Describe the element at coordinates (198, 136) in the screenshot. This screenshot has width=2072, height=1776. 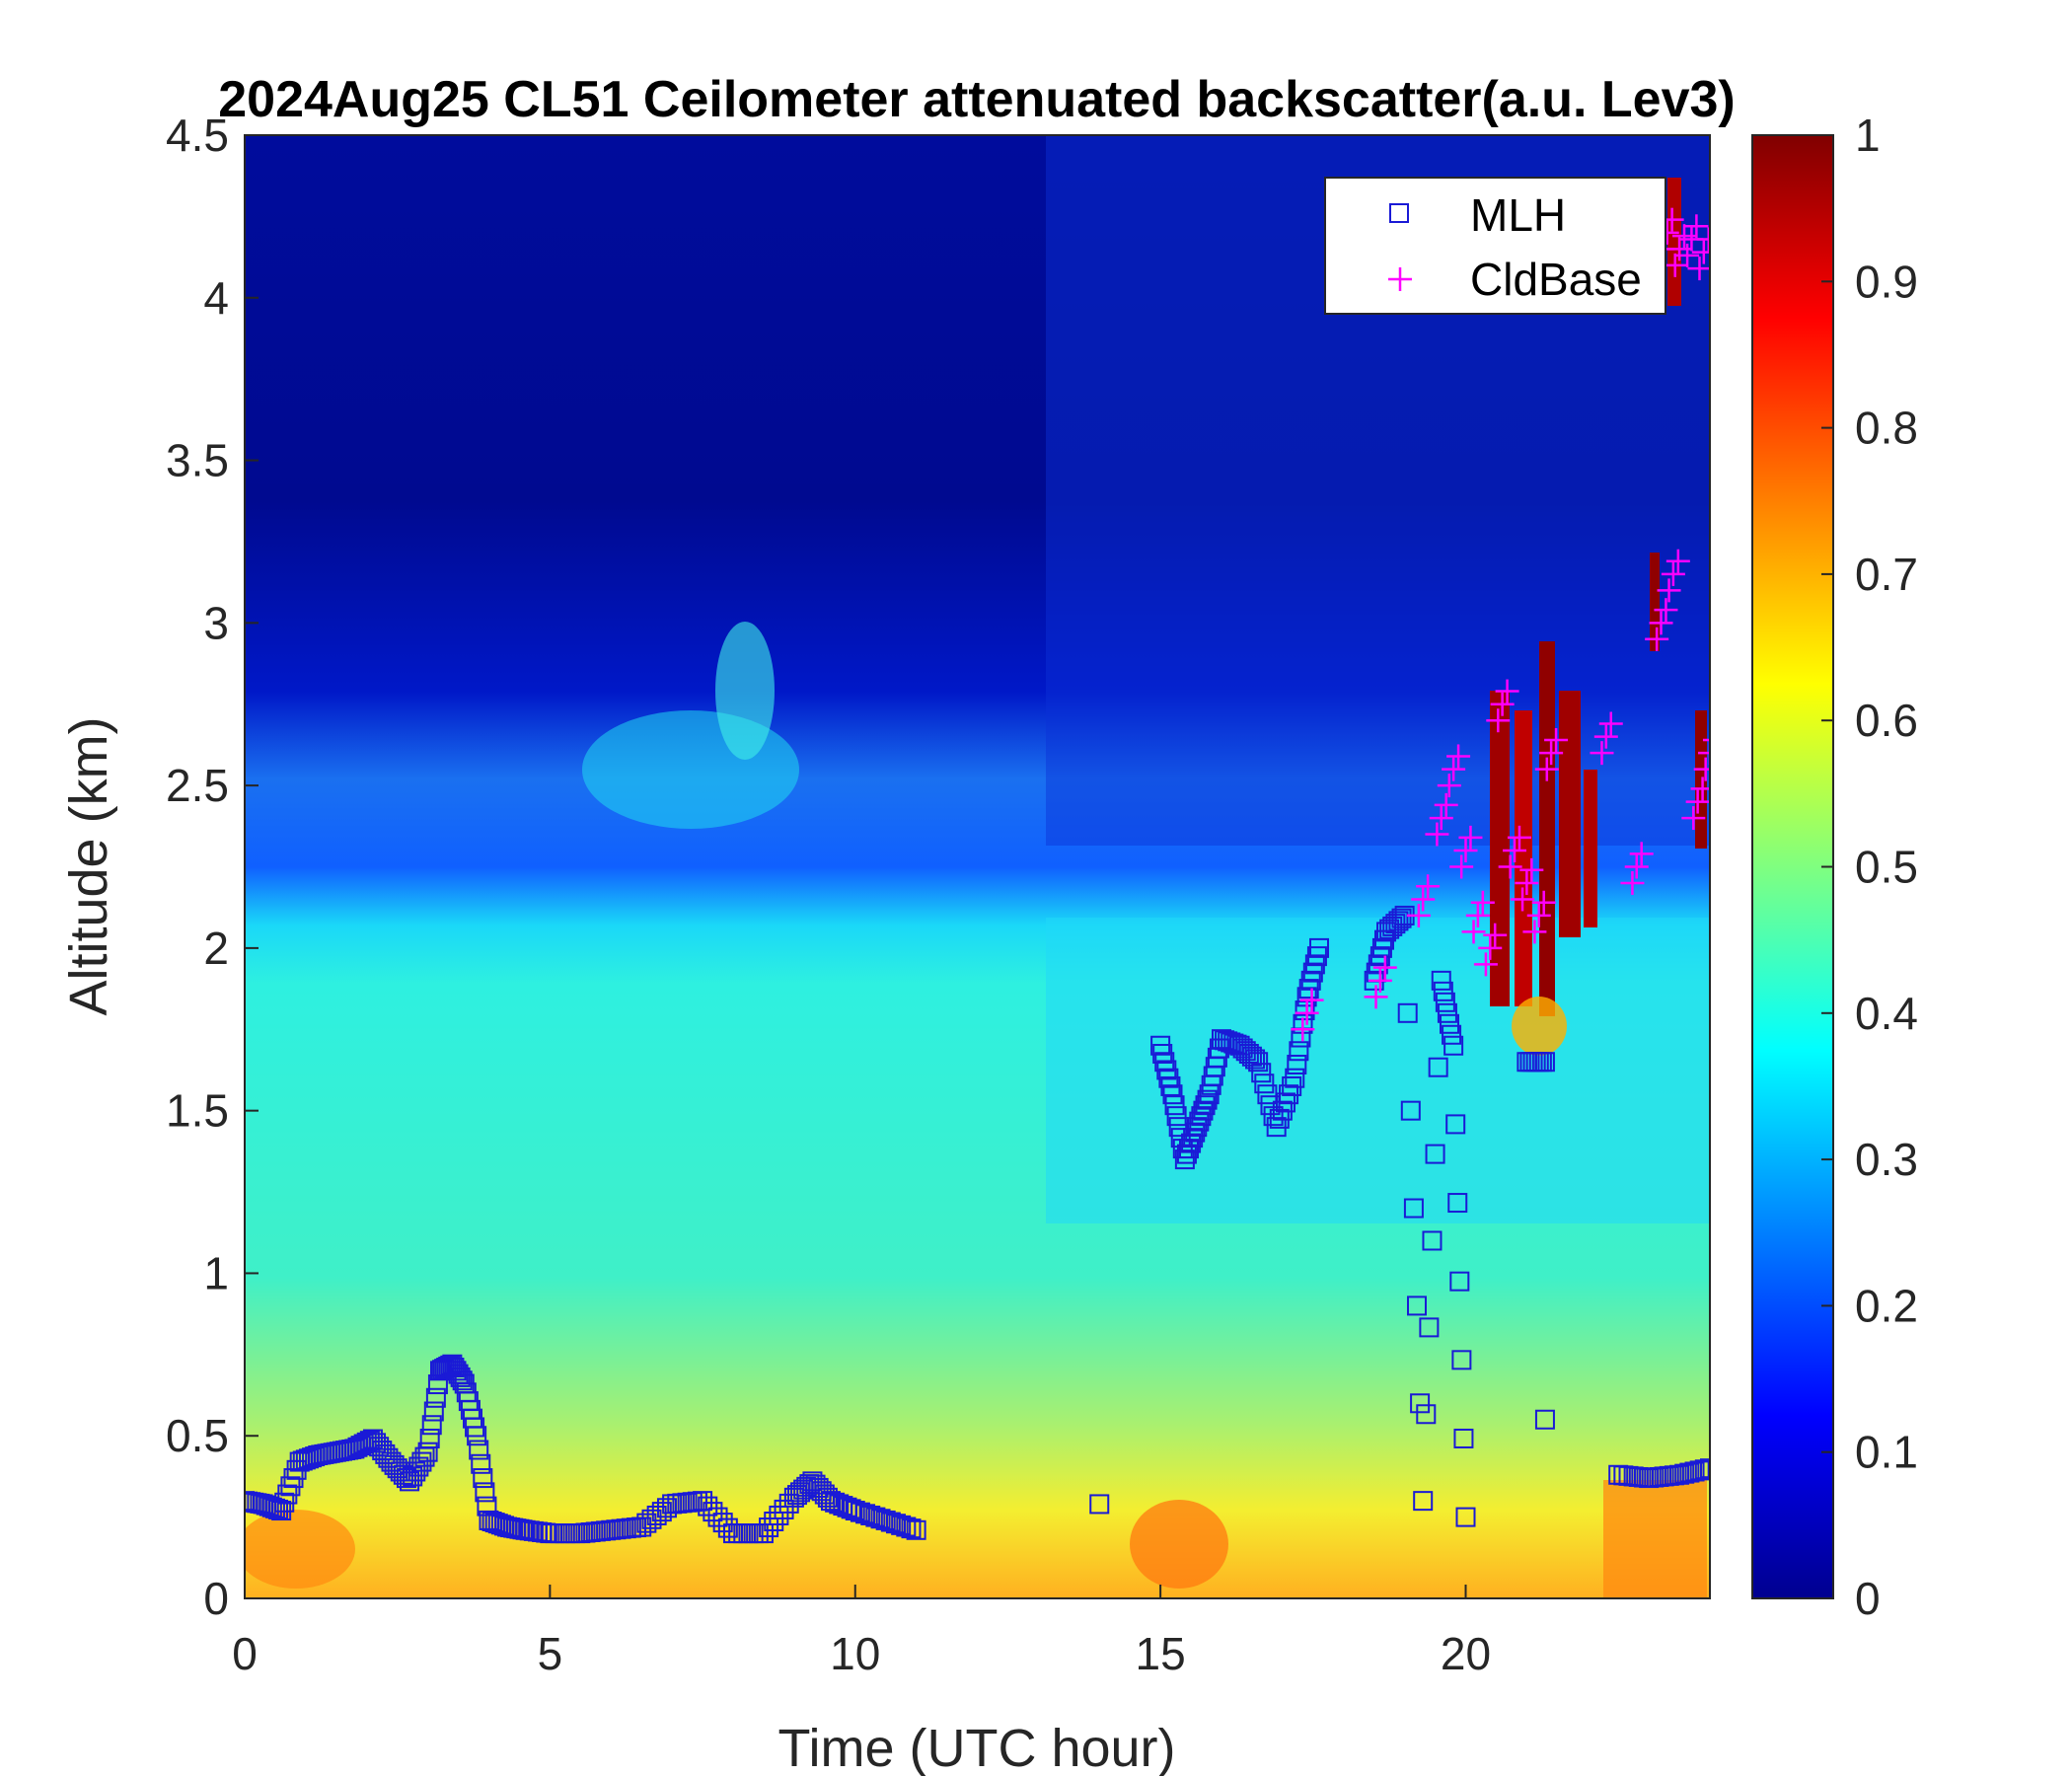
I see `y-tick-label: 4.5` at that location.